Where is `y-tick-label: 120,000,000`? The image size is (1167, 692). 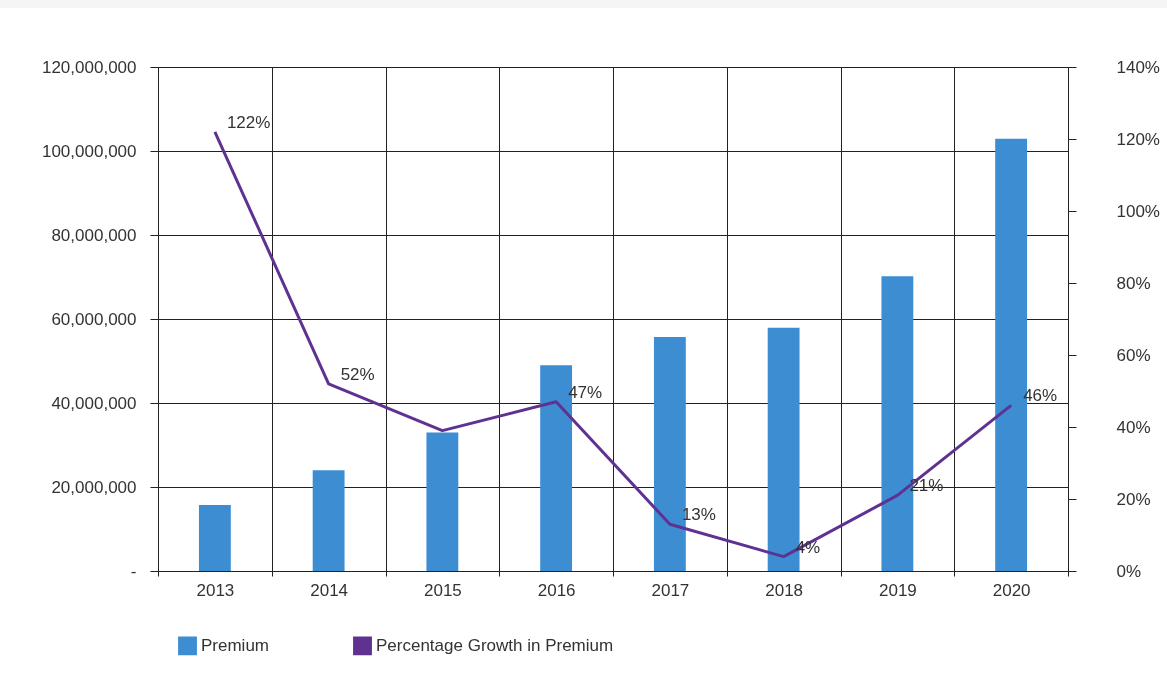 y-tick-label: 120,000,000 is located at coordinates (89, 67).